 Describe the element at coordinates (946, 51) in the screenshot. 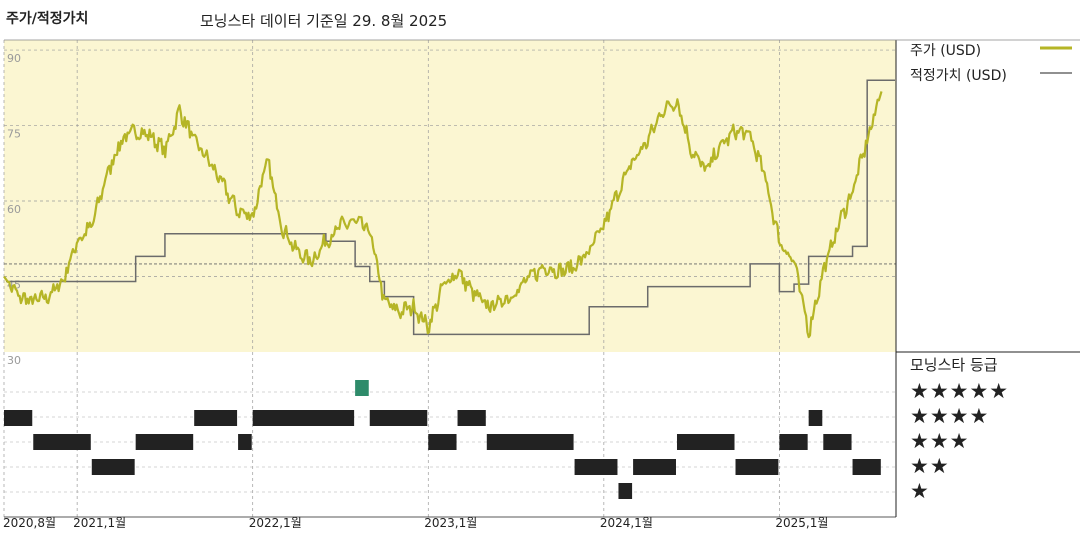

I see `legend-price: 주가 (USD)` at that location.